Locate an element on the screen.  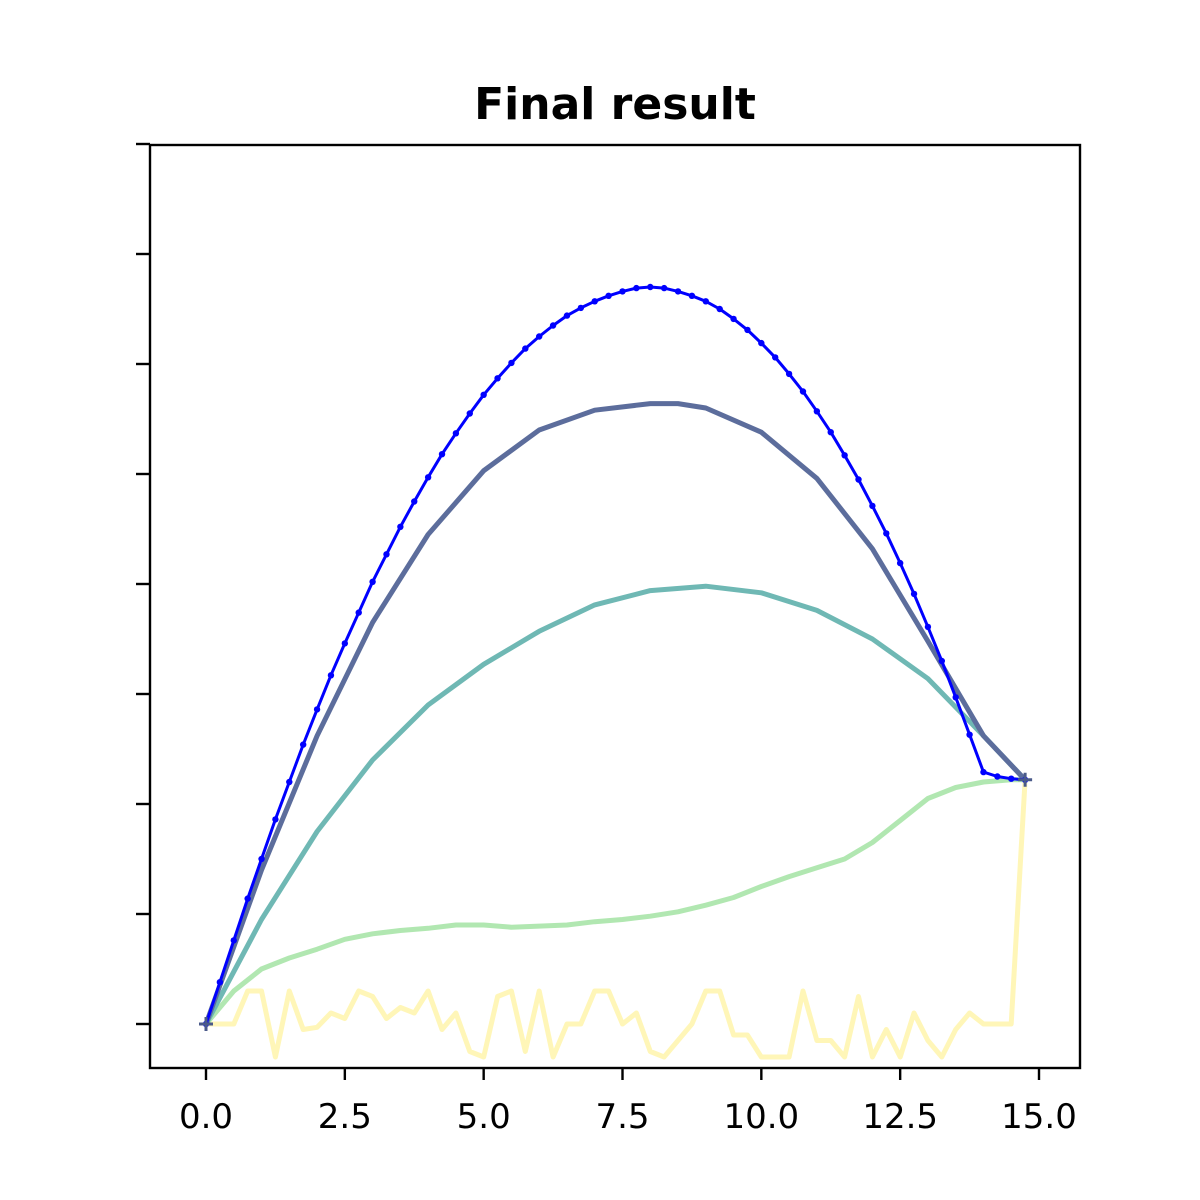
x-tick-label: 2.5 is located at coordinates (345, 1117).